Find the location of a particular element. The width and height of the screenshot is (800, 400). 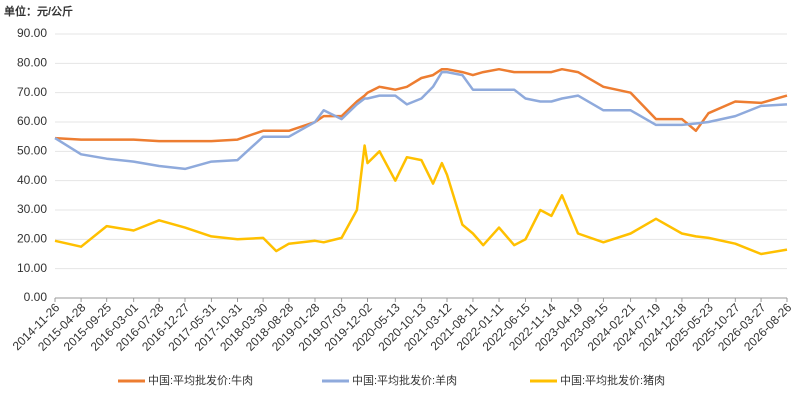

y-tick-label: 60.00 is located at coordinates (32, 121).